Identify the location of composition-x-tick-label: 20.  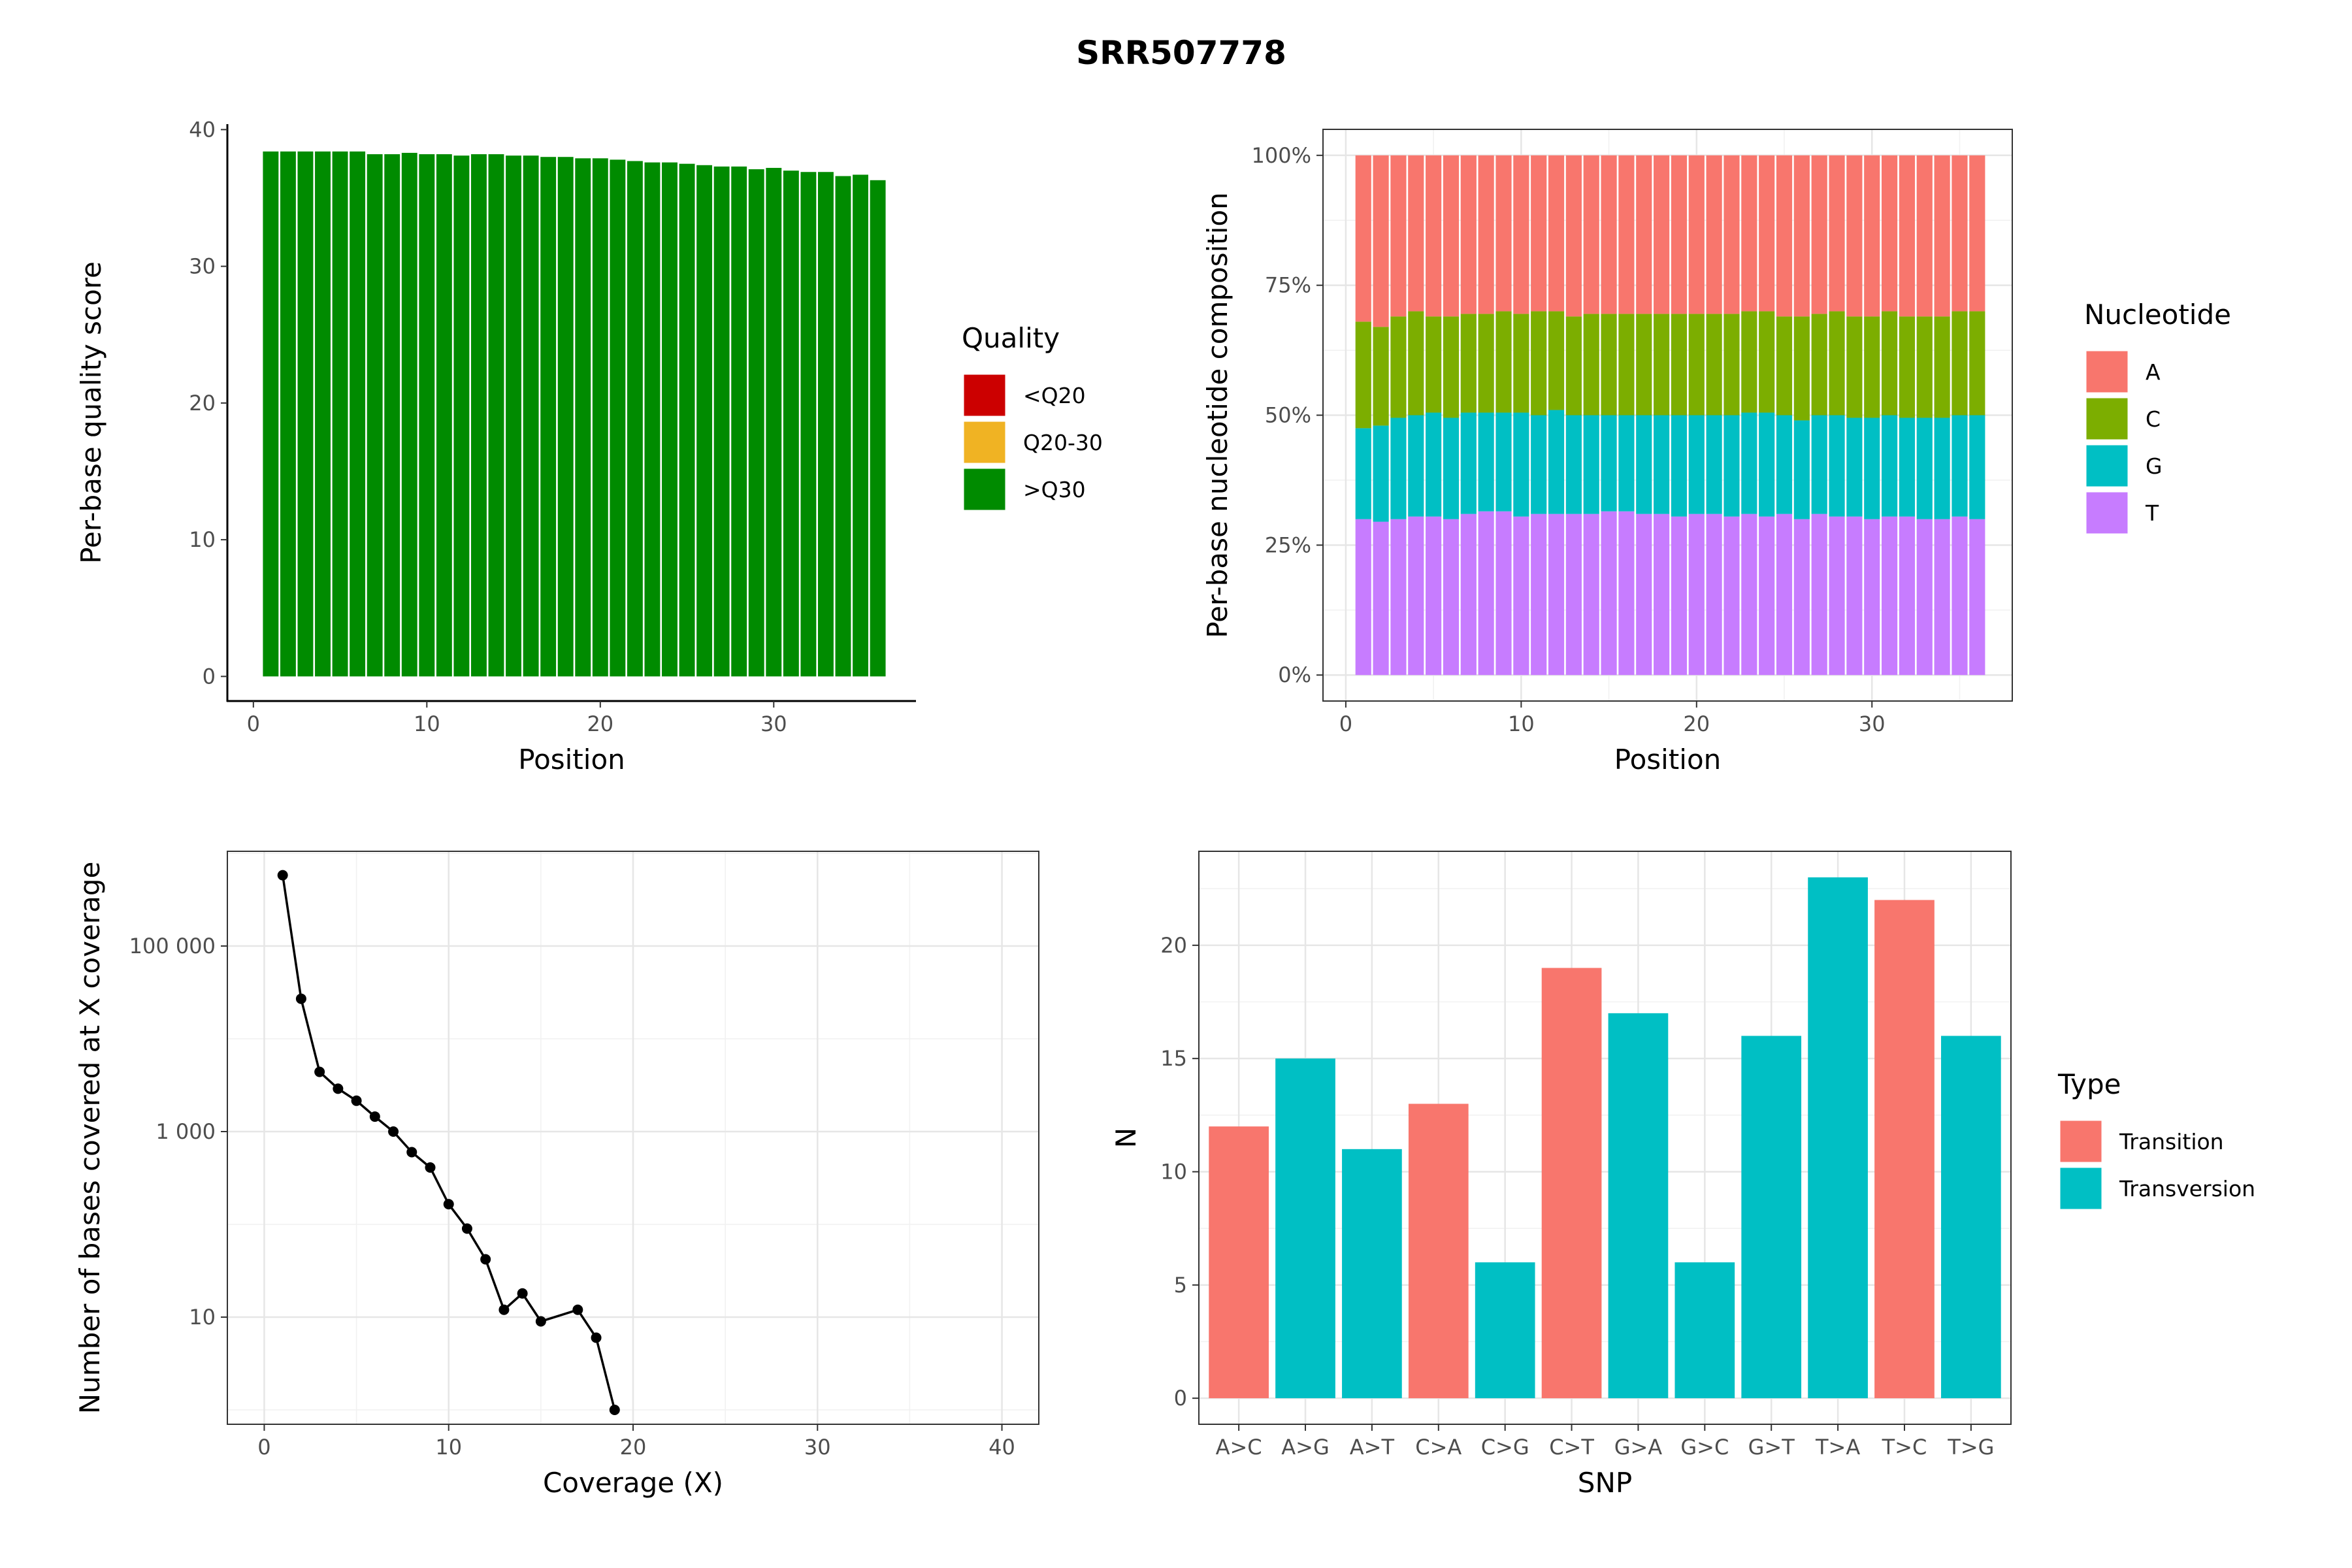
(1696, 723).